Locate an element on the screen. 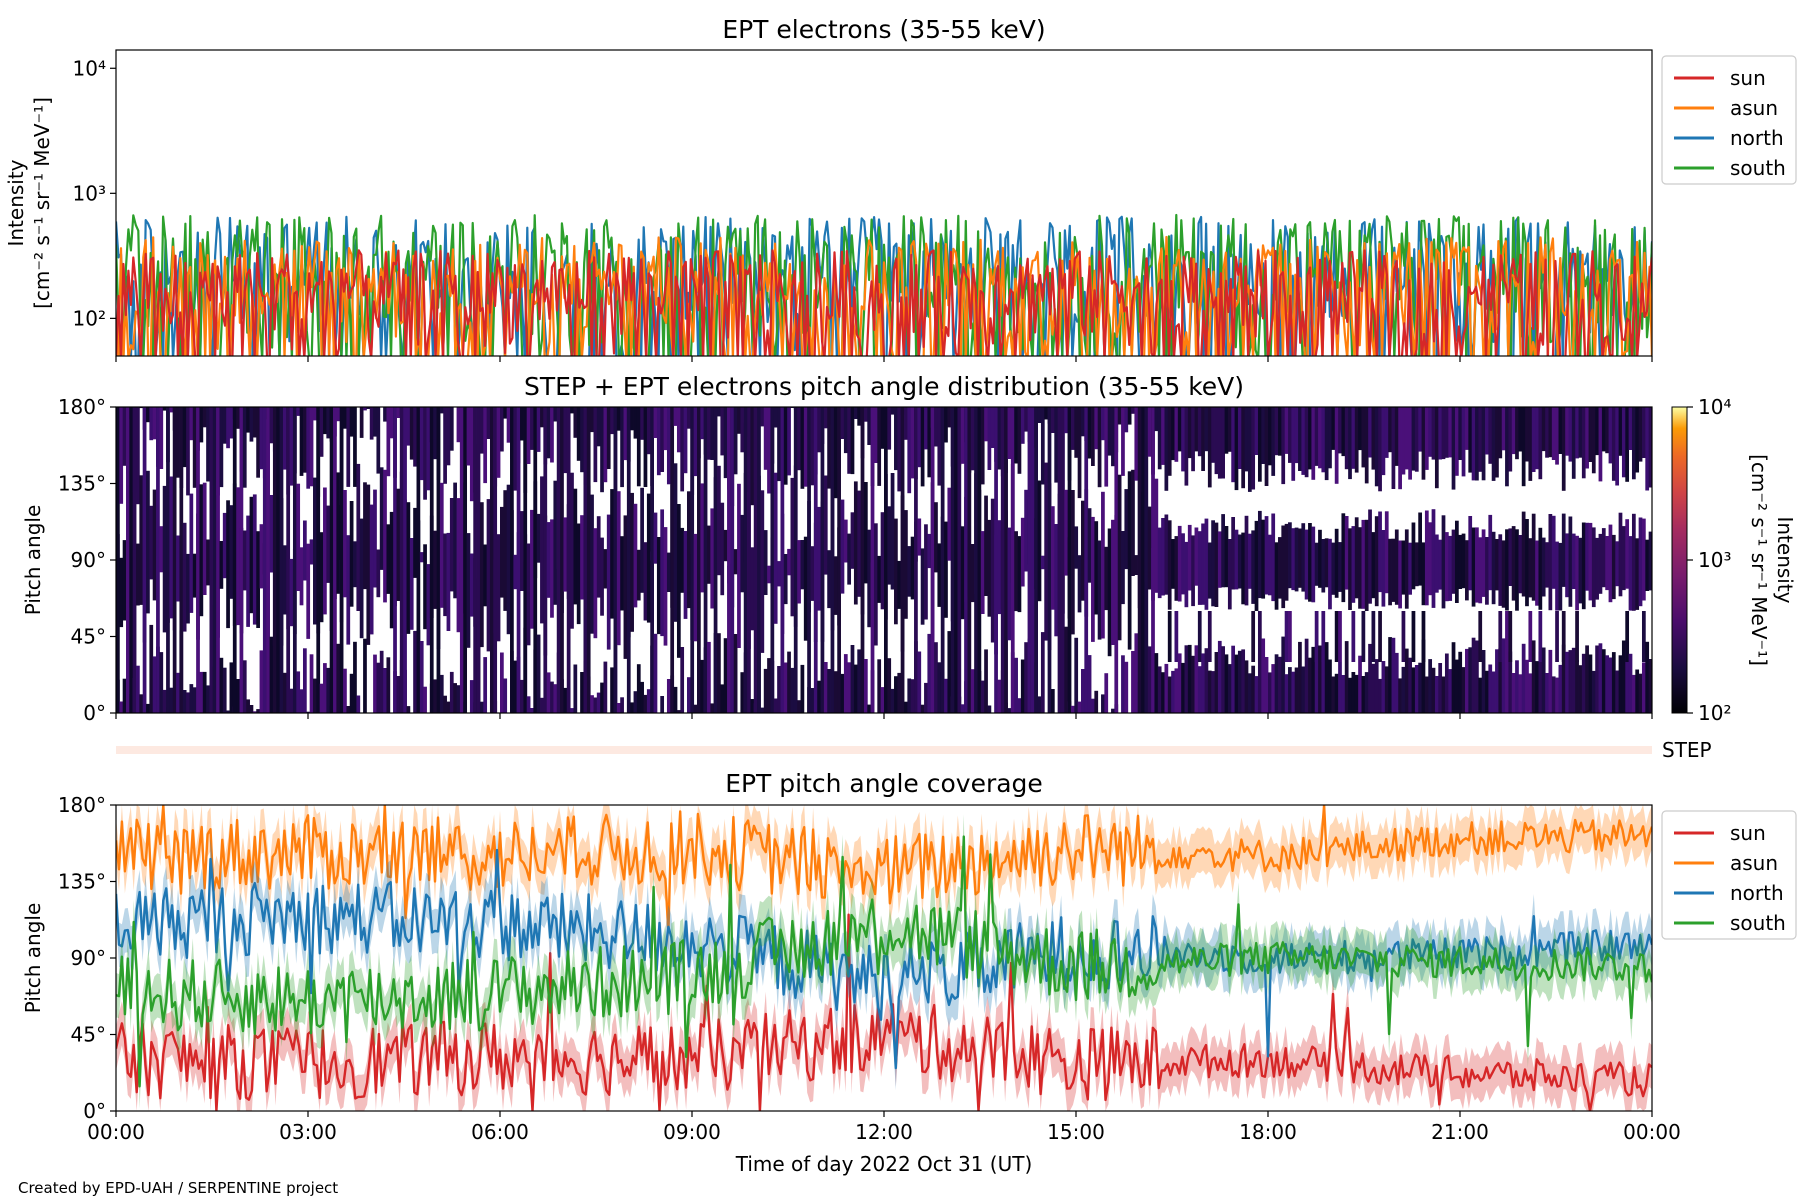 This screenshot has width=1800, height=1200. panel4-y-ticks: 0° 45° 90° 135° 180° is located at coordinates (87, 958).